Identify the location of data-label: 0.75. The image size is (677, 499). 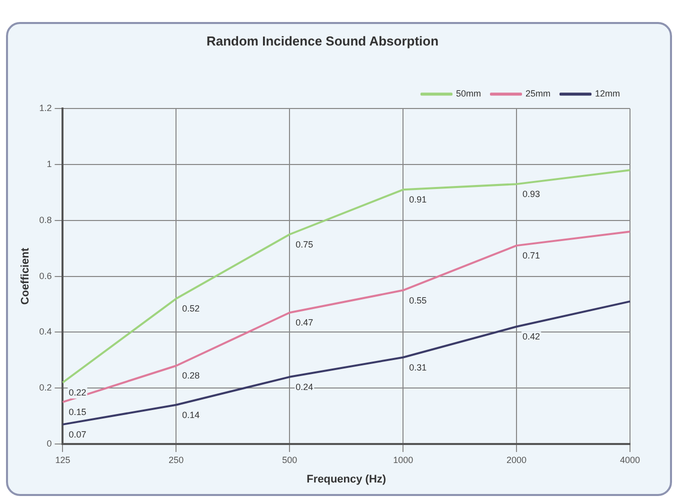
(305, 244).